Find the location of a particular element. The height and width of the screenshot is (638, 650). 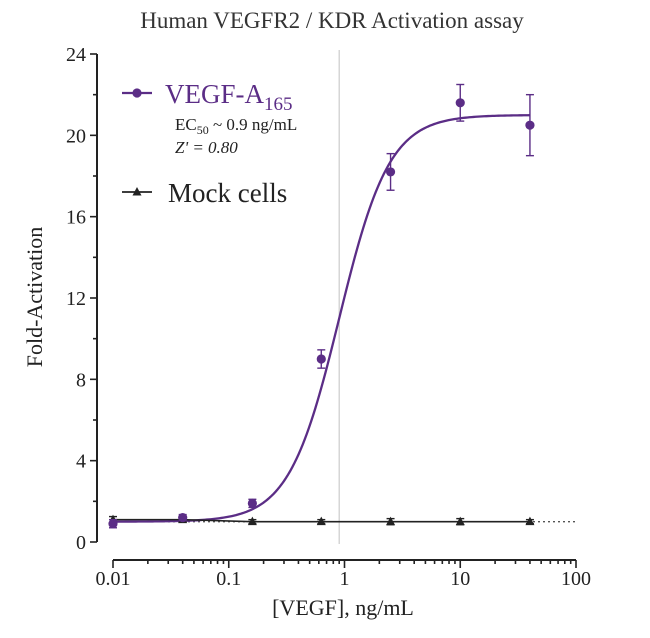

y-tick-label: 20 is located at coordinates (76, 136).